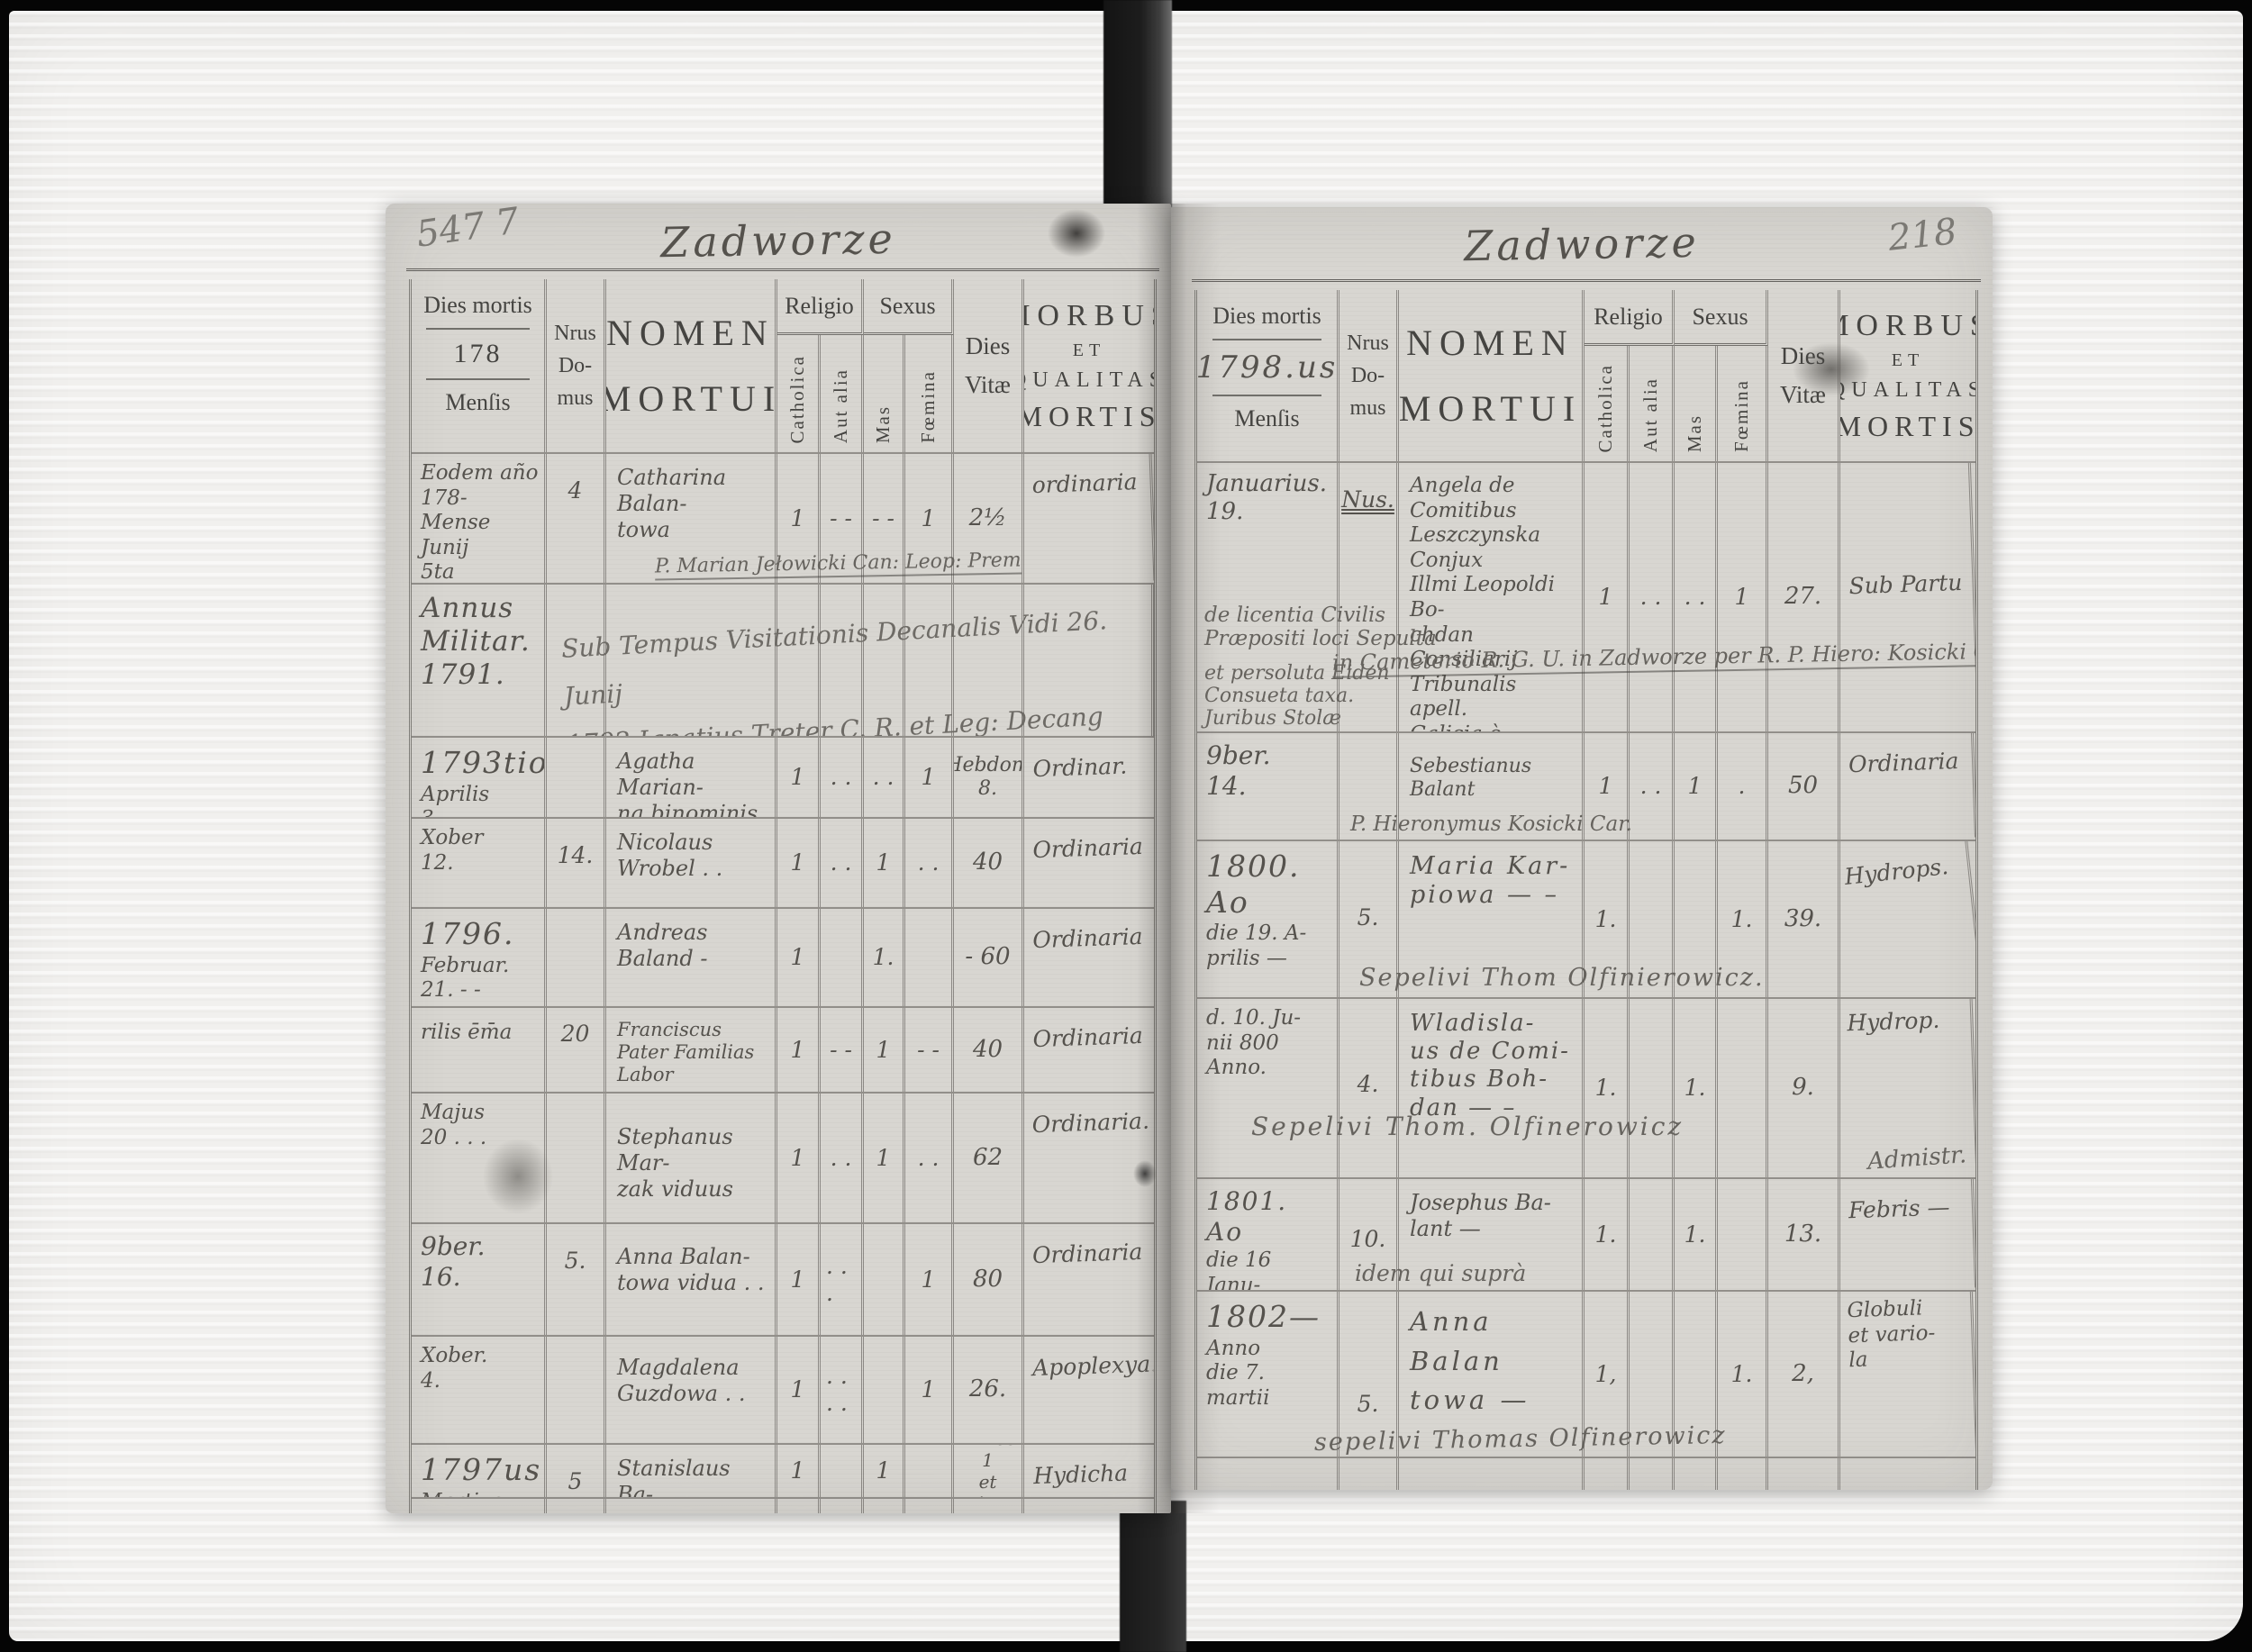 This screenshot has width=2252, height=1652. I want to click on cell-nomen: Agatha Marian- na binominis, so click(692, 777).